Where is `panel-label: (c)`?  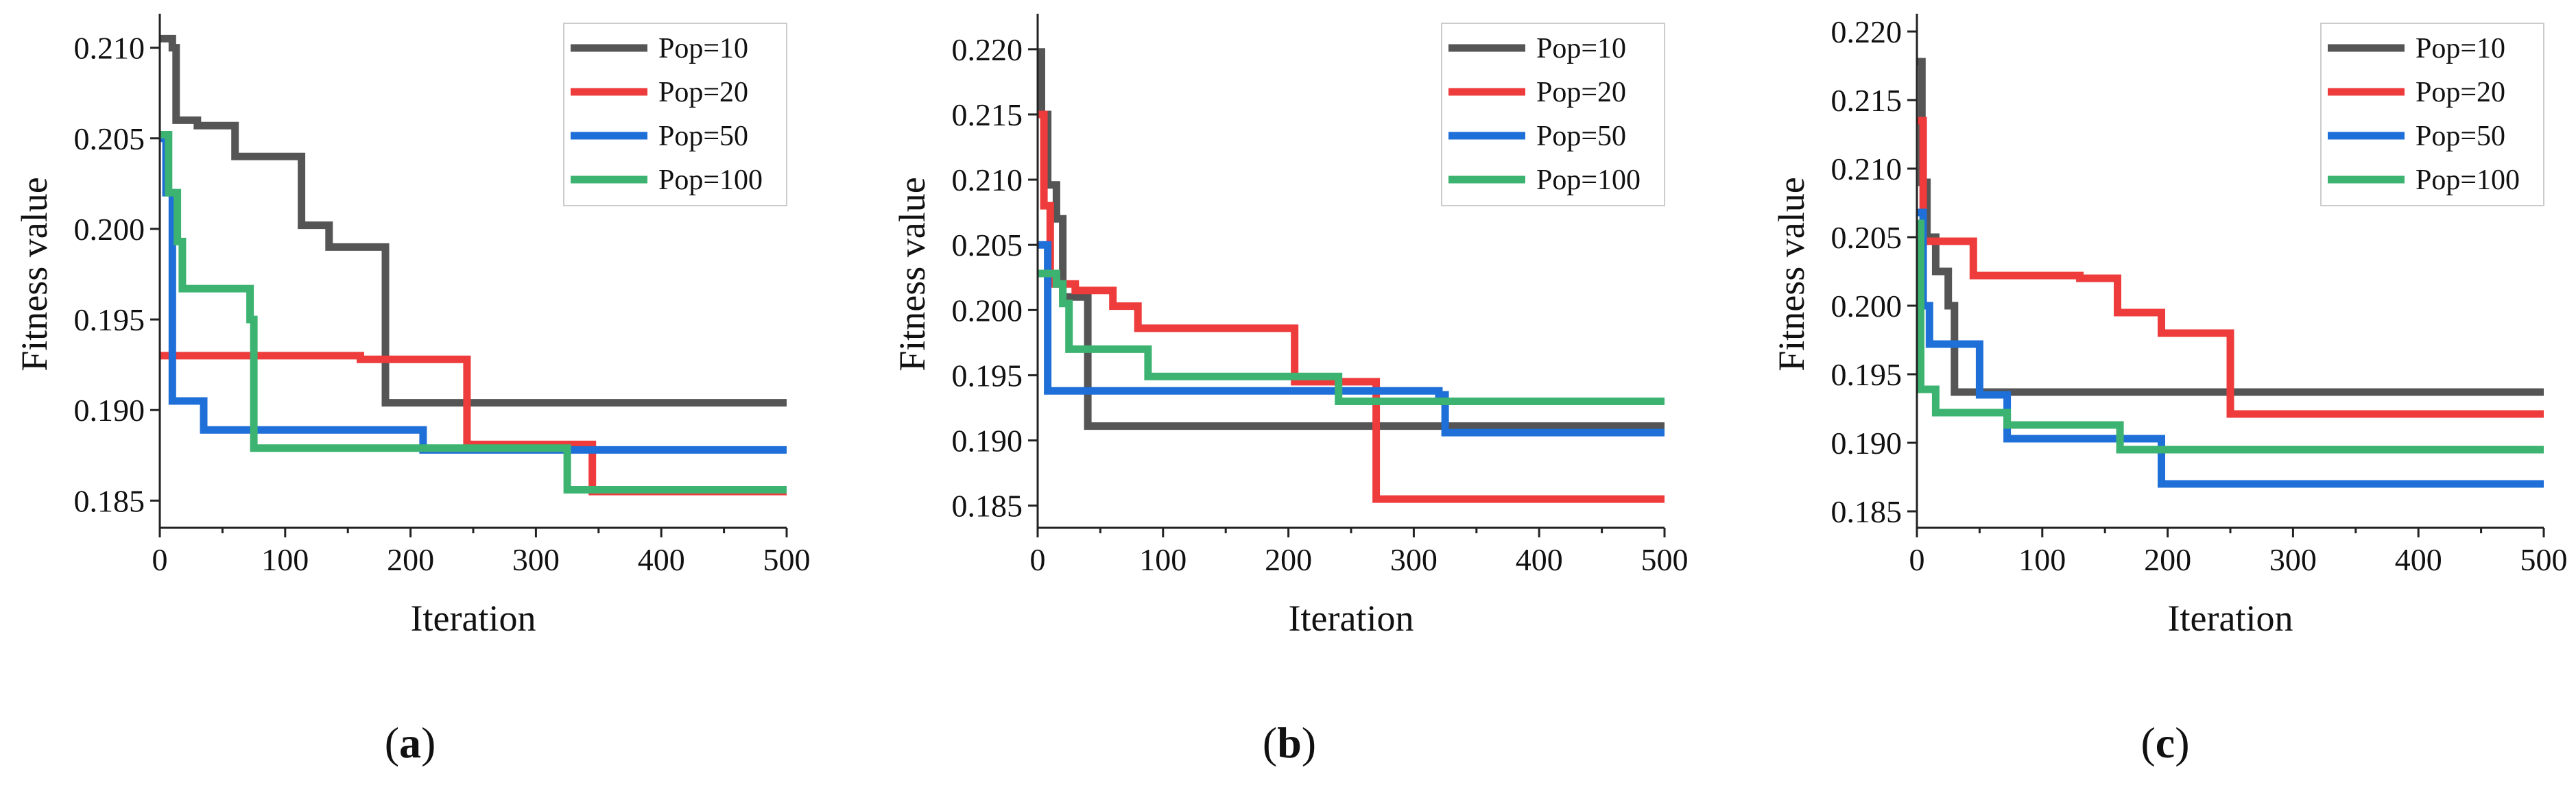
panel-label: (c) is located at coordinates (2164, 742).